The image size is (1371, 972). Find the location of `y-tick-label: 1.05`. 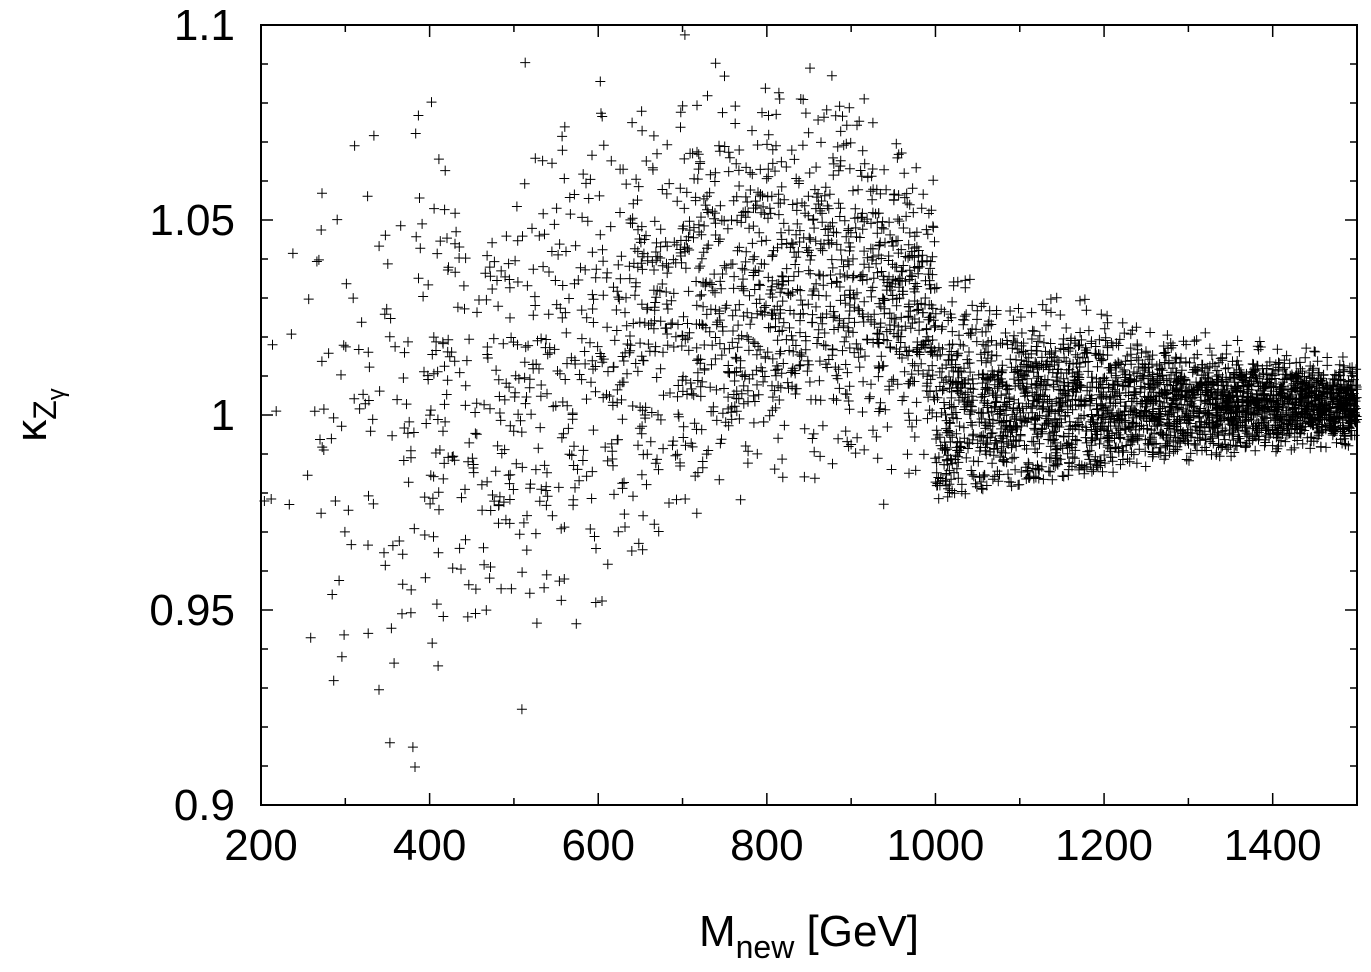

y-tick-label: 1.05 is located at coordinates (192, 220).